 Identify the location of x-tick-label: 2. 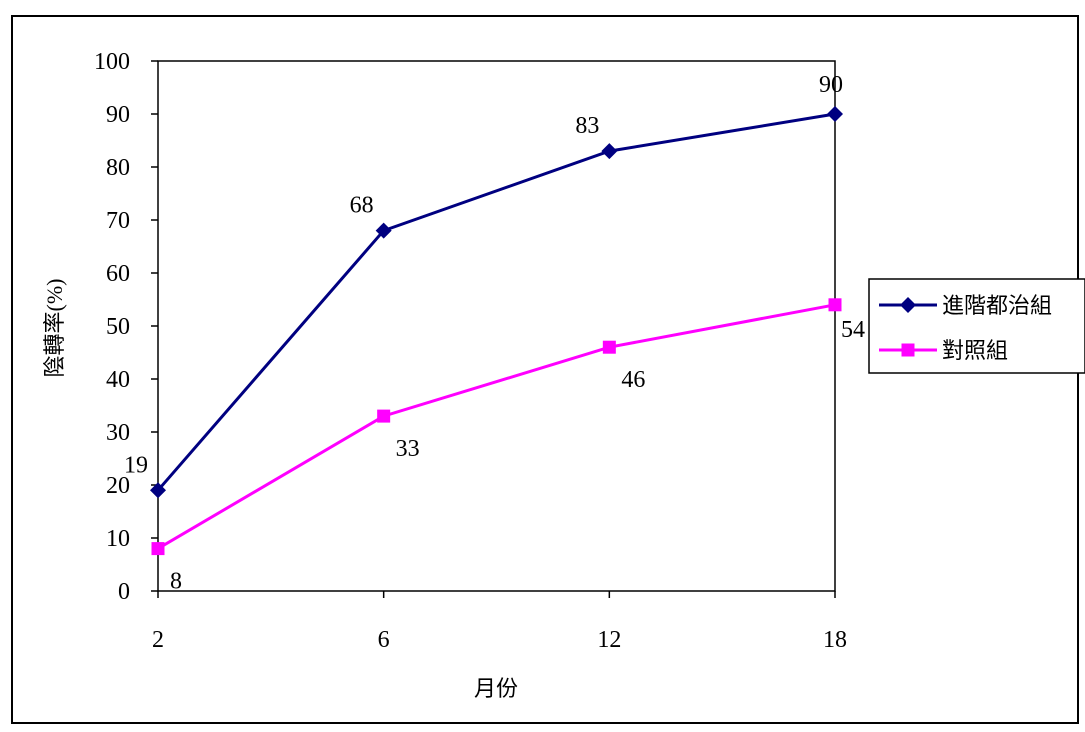
(158, 640).